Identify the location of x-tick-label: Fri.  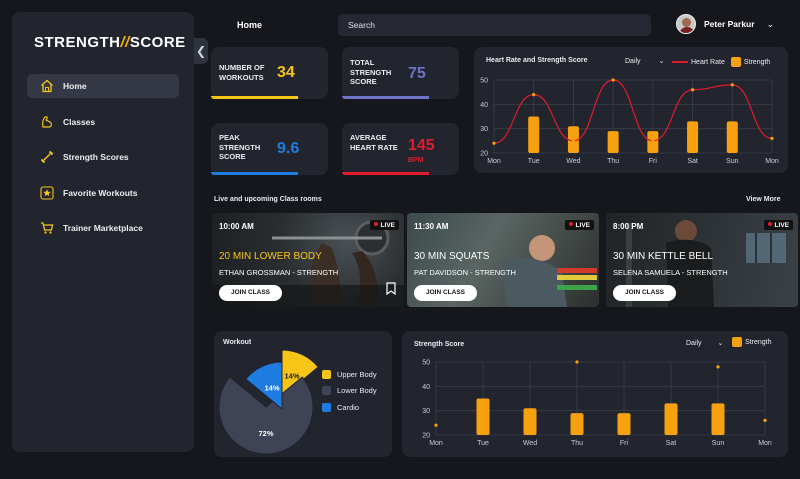
(653, 161).